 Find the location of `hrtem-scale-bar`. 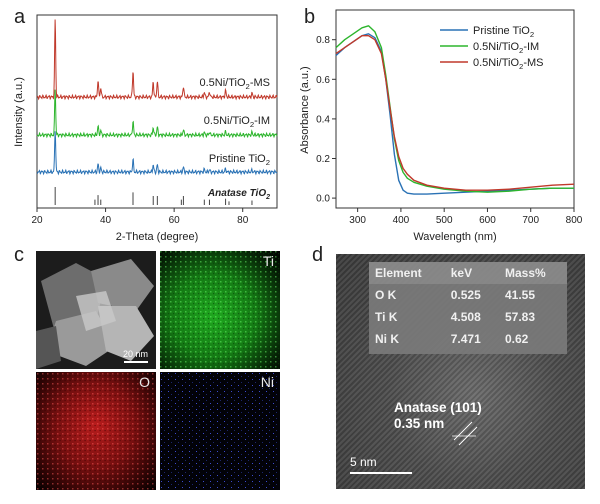

hrtem-scale-bar is located at coordinates (381, 473).